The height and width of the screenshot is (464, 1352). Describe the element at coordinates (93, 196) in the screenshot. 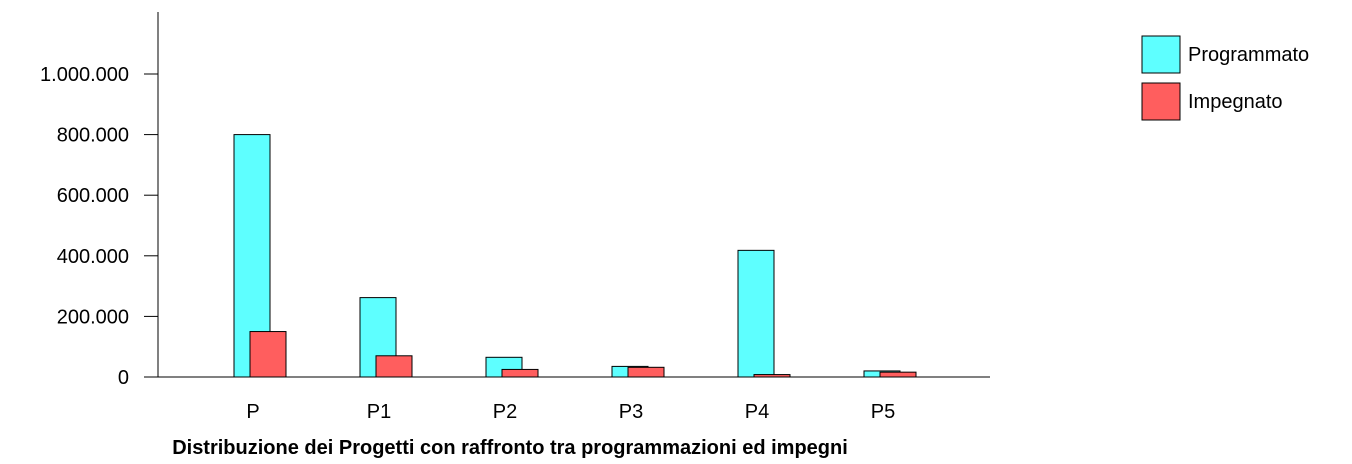

I see `y-tick-label: 600.000` at that location.